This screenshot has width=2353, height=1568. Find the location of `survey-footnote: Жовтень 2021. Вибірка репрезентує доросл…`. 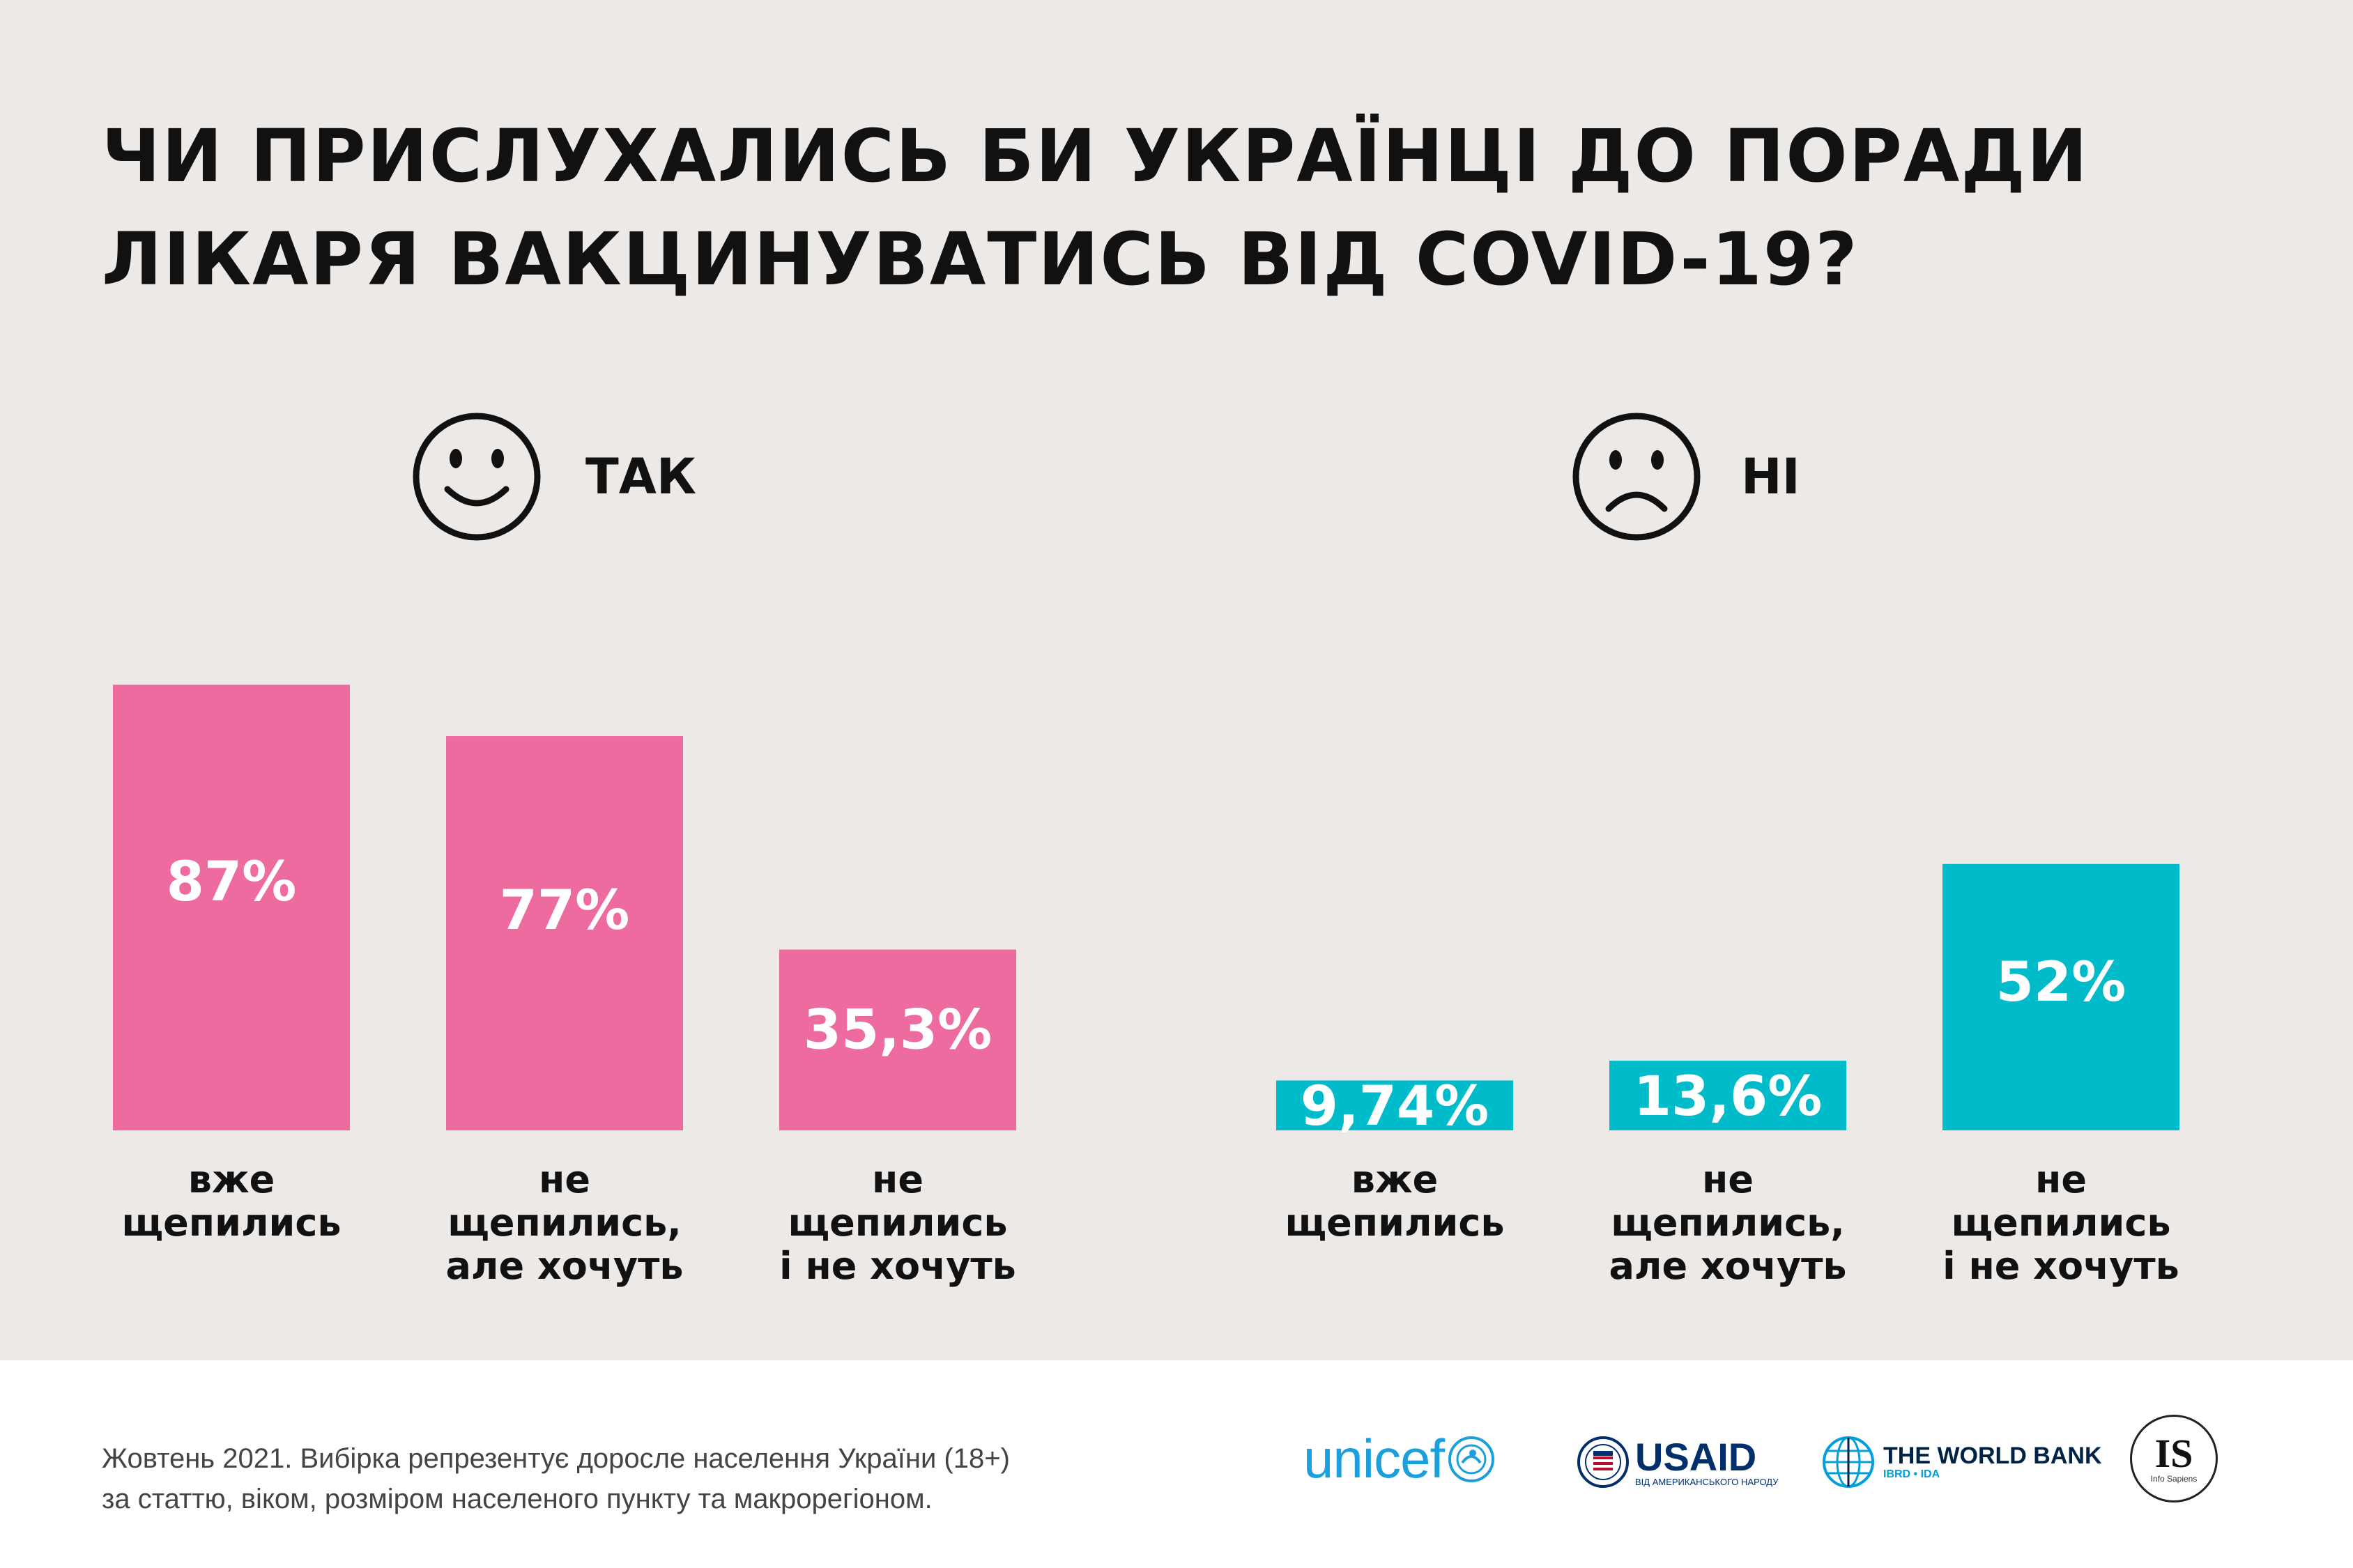

survey-footnote: Жовтень 2021. Вибірка репрезентує доросл… is located at coordinates (694, 1478).